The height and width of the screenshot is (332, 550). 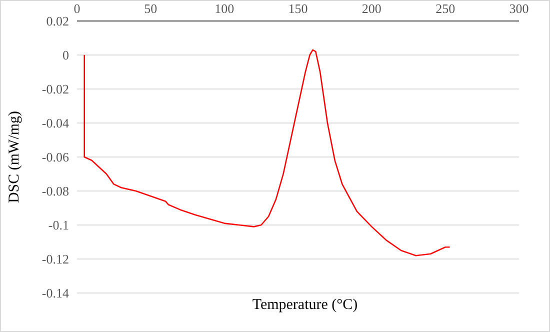 I want to click on y-tick-label: -0.06, so click(x=56, y=157).